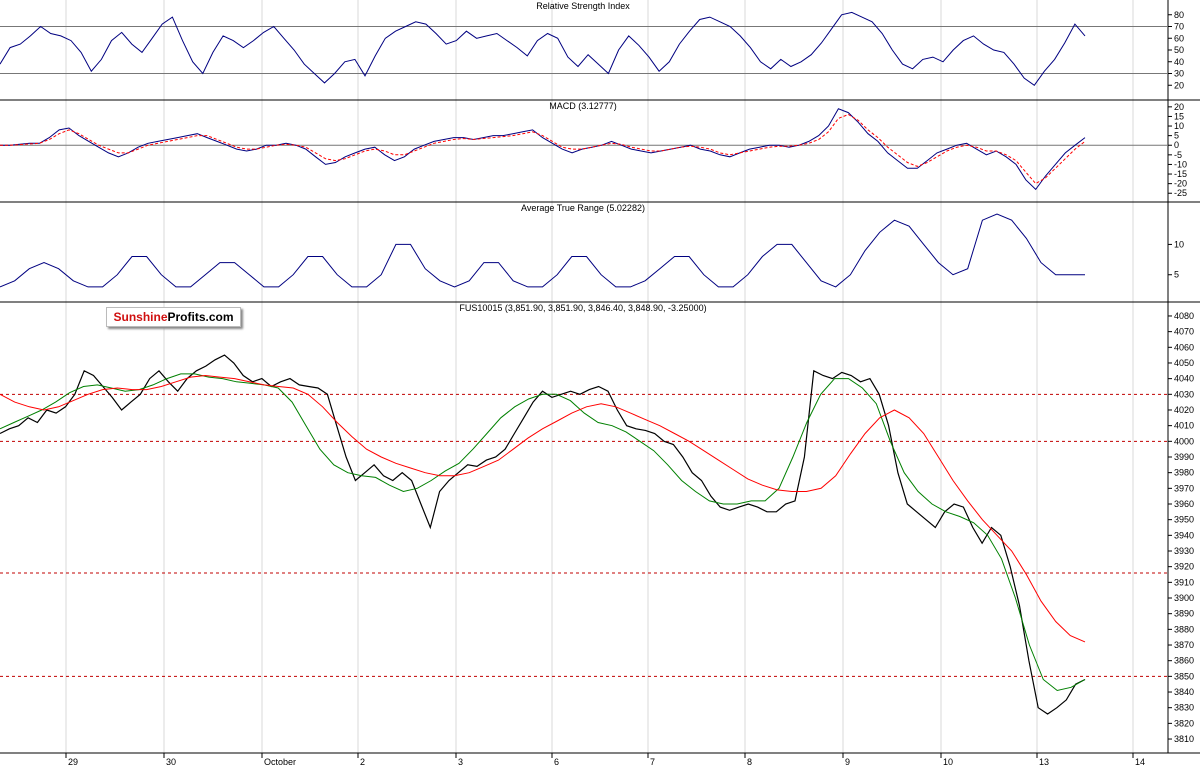 The height and width of the screenshot is (772, 1200). I want to click on y-tick-label: 3830, so click(1184, 708).